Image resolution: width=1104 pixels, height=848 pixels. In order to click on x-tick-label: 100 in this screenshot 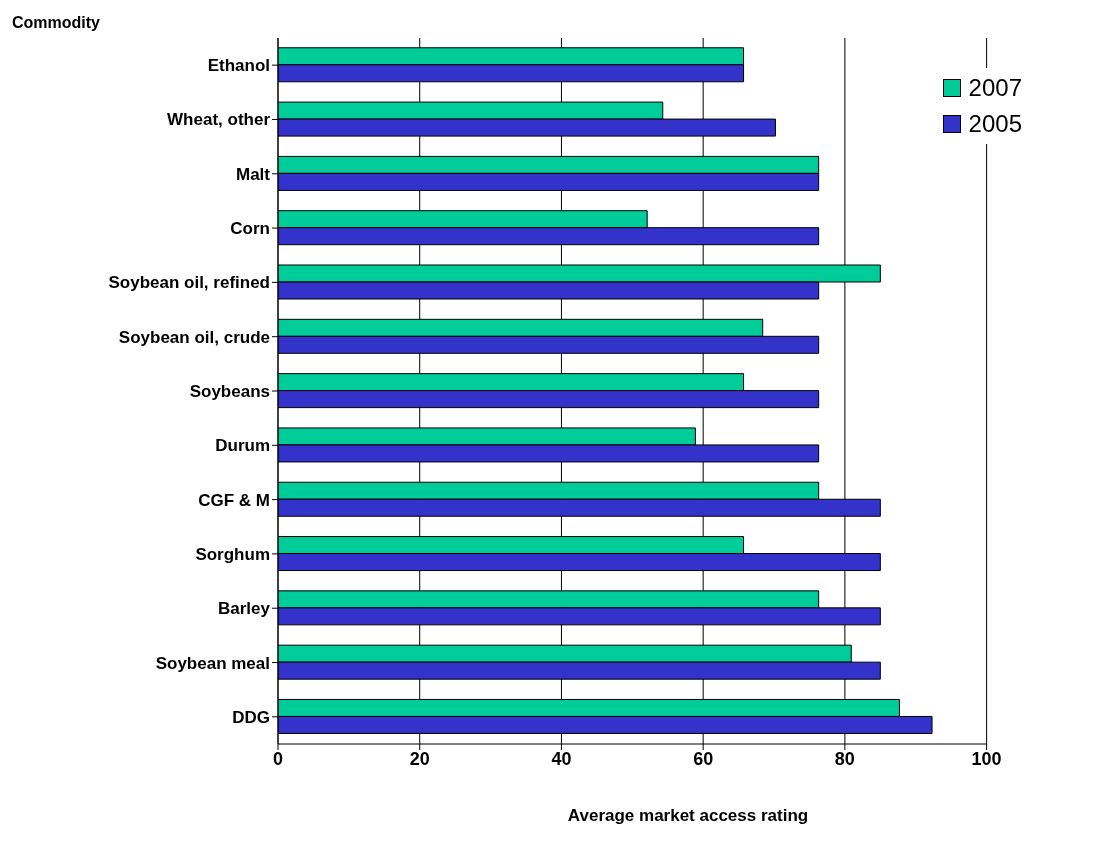, I will do `click(986, 758)`.